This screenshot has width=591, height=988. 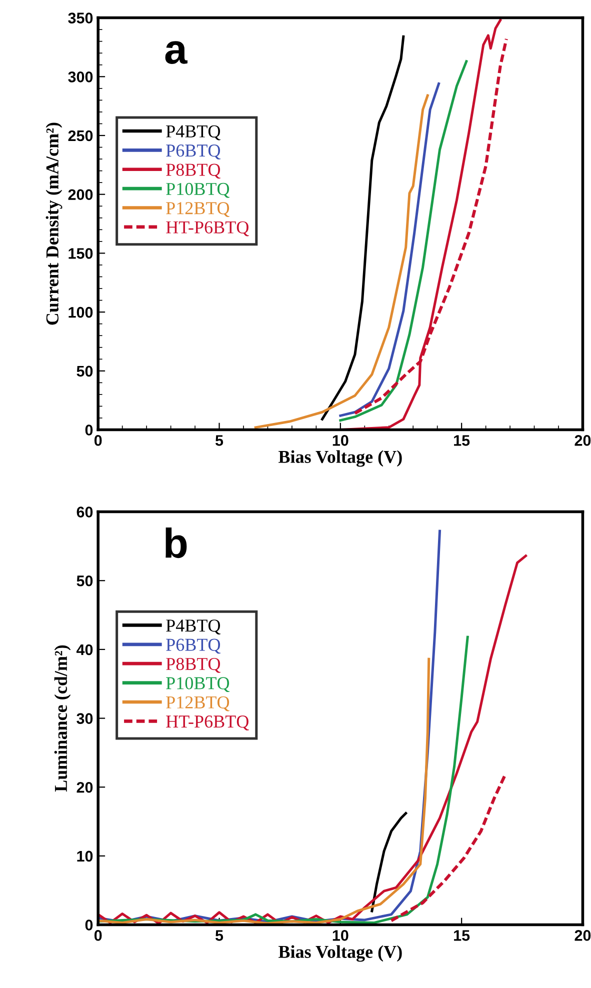 What do you see at coordinates (84, 718) in the screenshot?
I see `y-tick-label: 30` at bounding box center [84, 718].